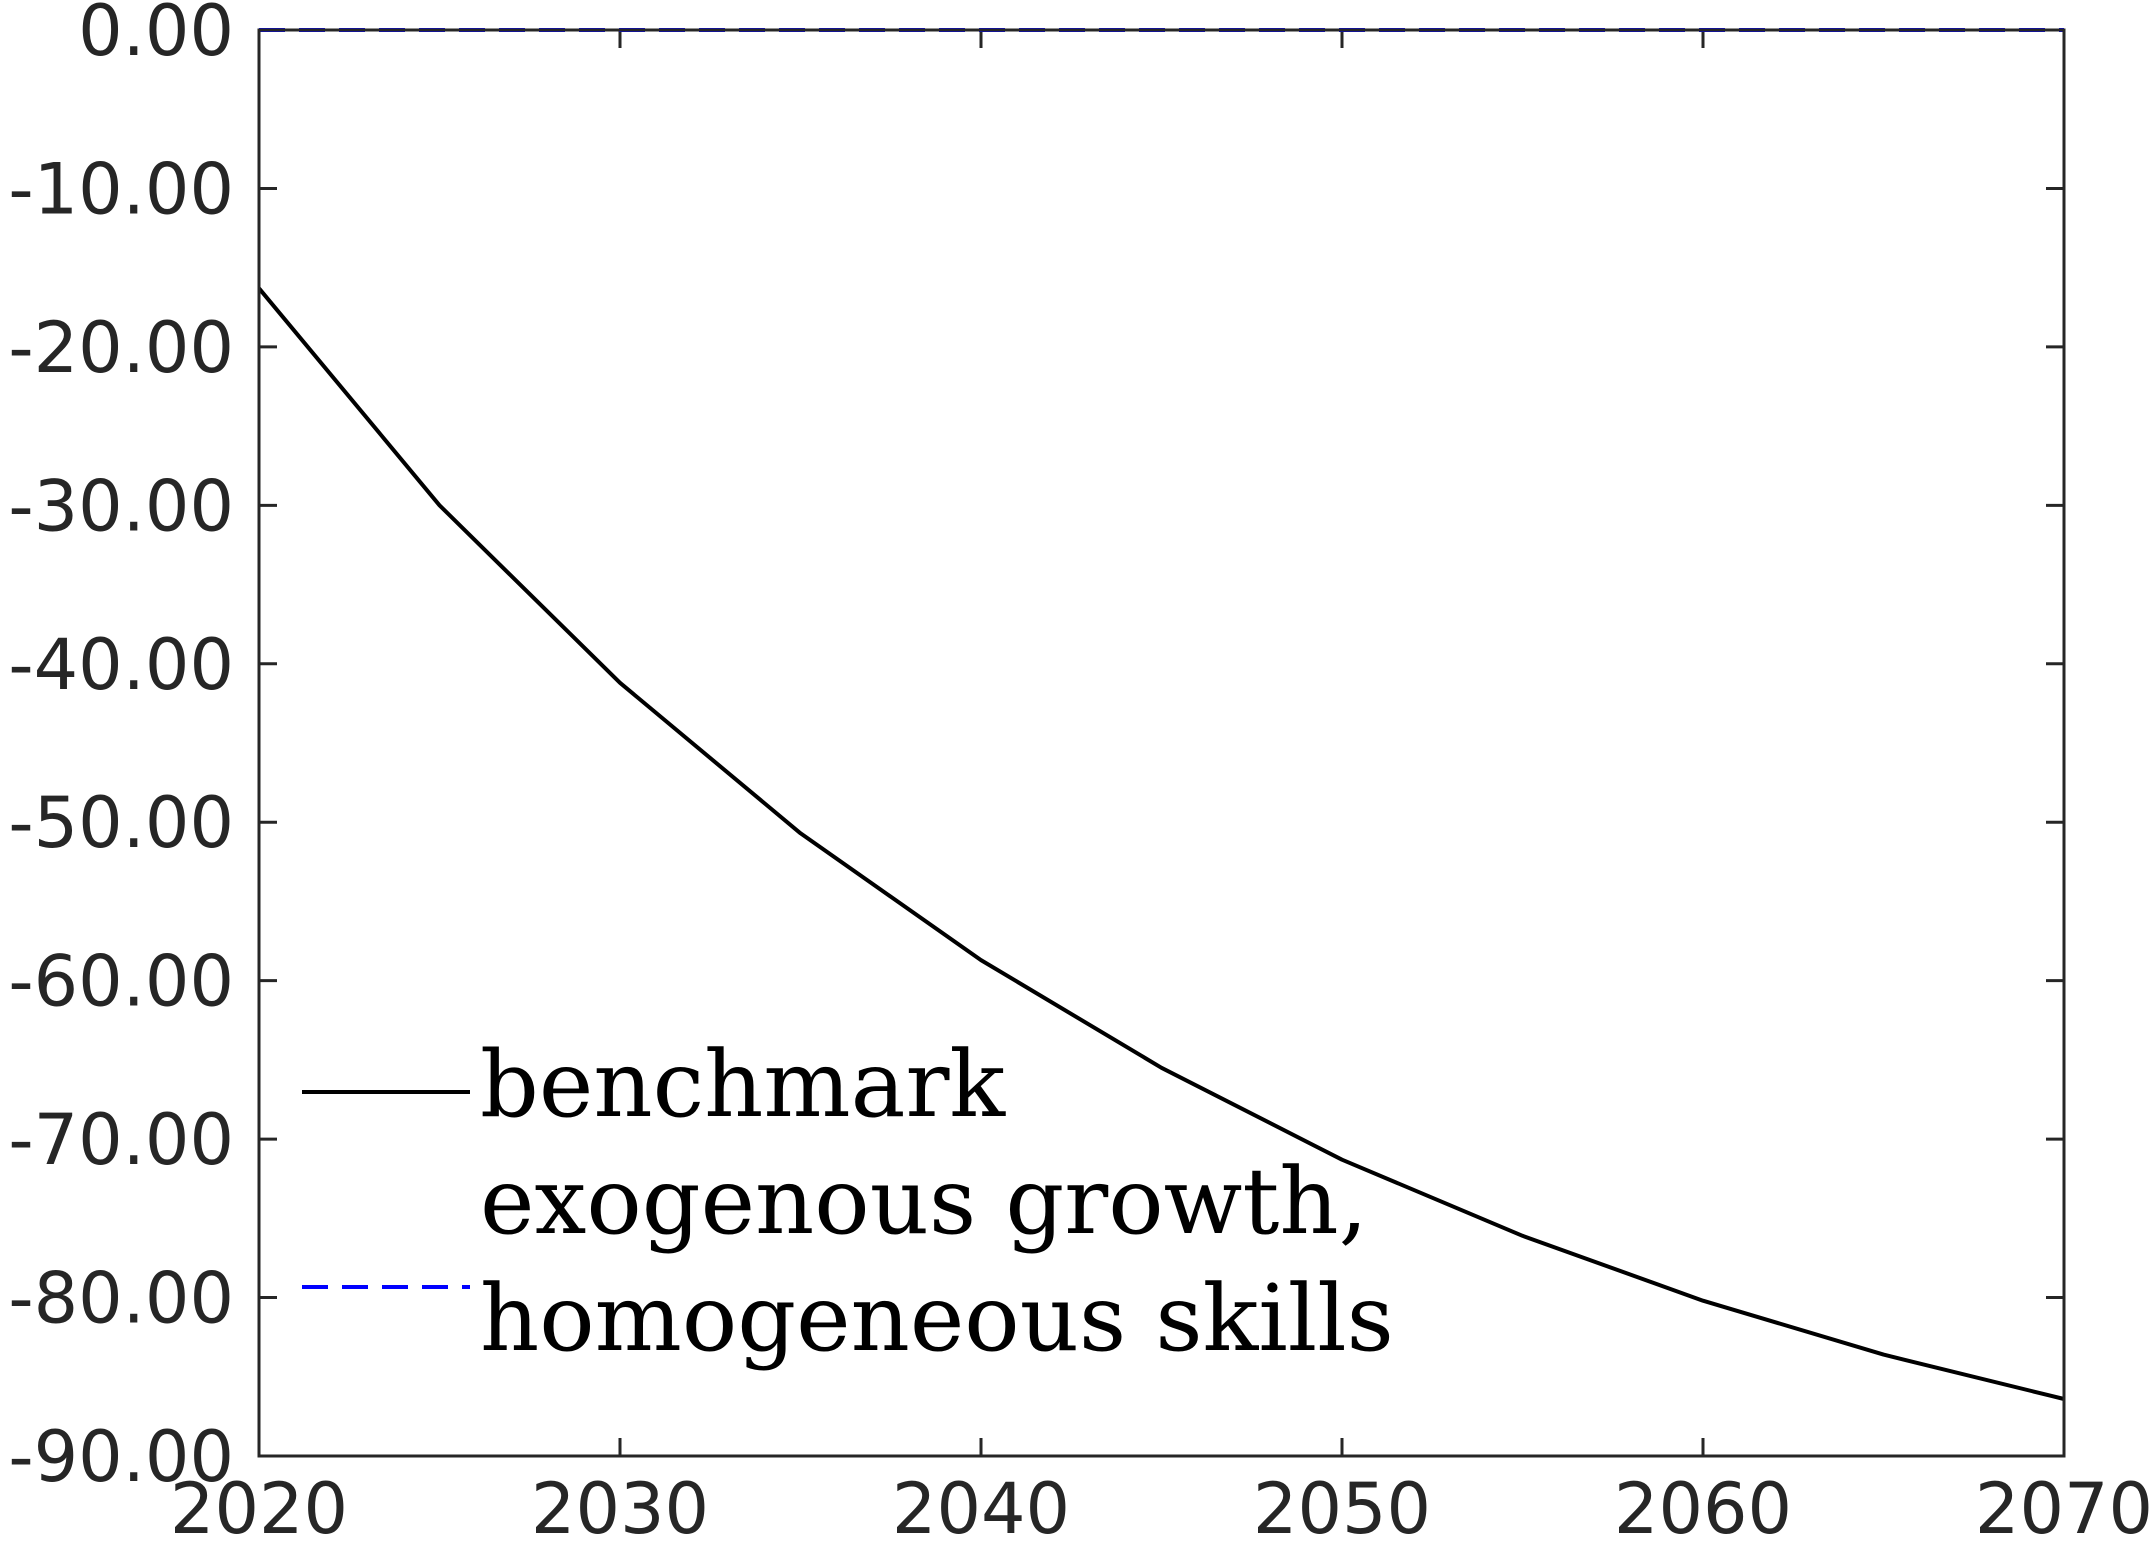 The width and height of the screenshot is (2155, 1554). Describe the element at coordinates (743, 1084) in the screenshot. I see `legend-label: benchmark` at that location.